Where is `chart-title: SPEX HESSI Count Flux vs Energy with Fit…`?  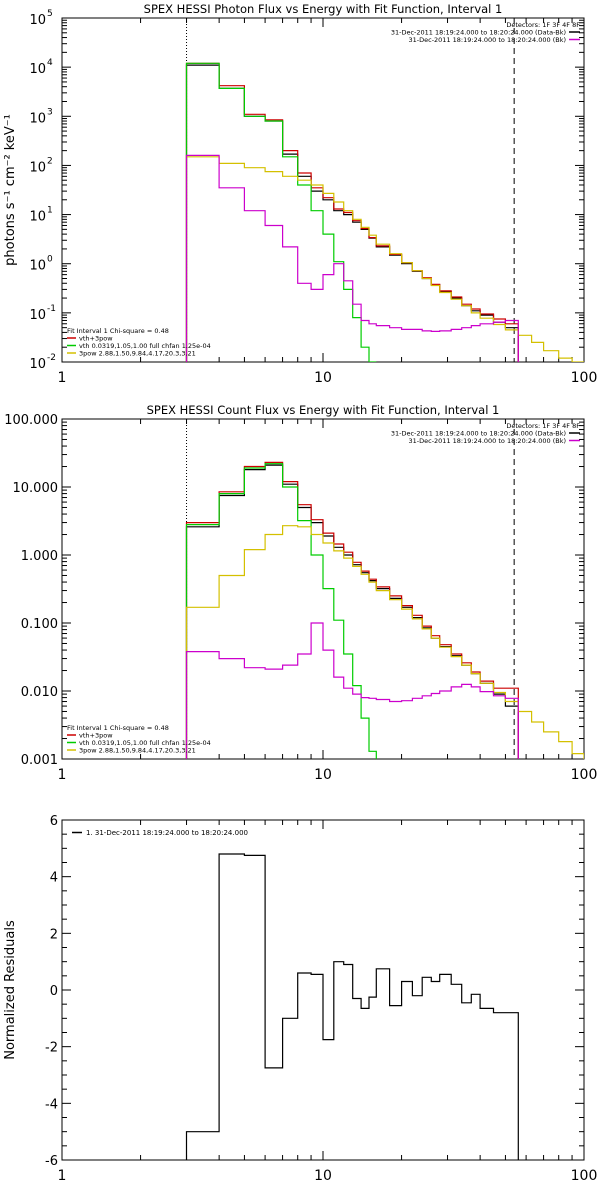
chart-title: SPEX HESSI Count Flux vs Energy with Fit… is located at coordinates (323, 410).